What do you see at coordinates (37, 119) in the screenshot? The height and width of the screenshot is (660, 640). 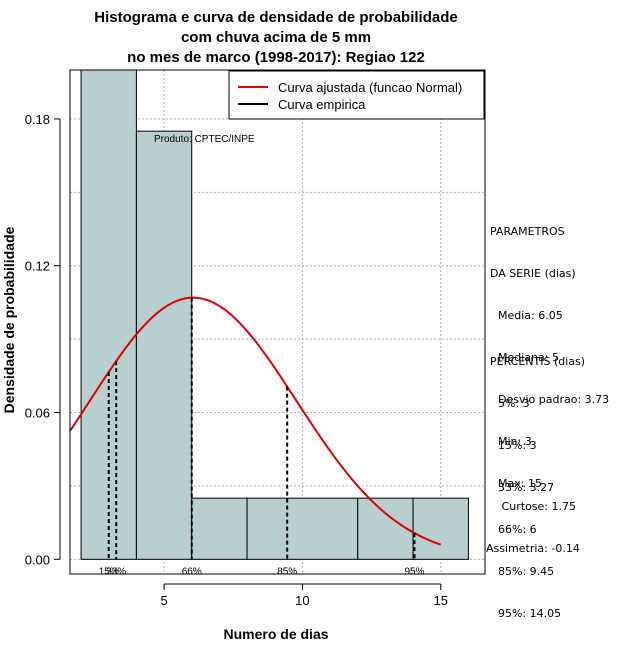 I see `y-tick-label: 0.18` at bounding box center [37, 119].